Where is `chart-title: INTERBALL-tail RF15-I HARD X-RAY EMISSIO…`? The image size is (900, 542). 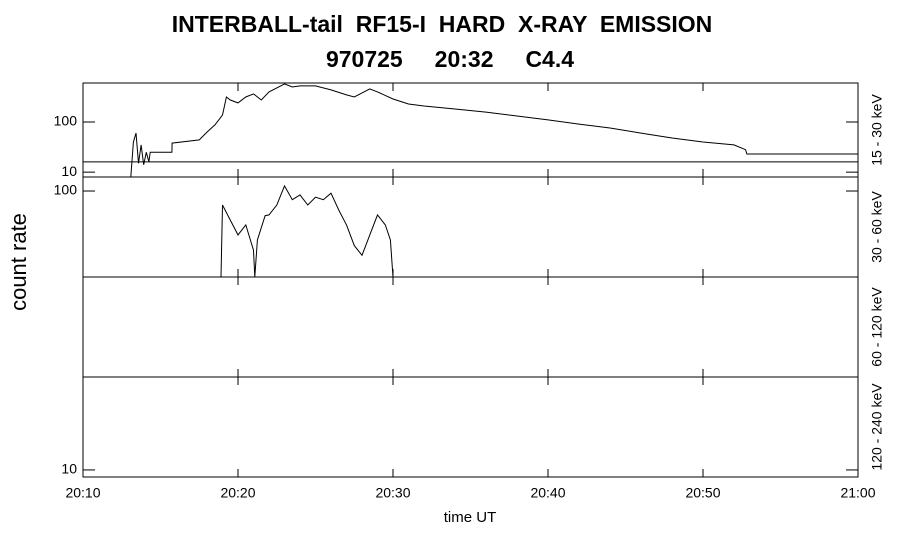
chart-title: INTERBALL-tail RF15-I HARD X-RAY EMISSIO… is located at coordinates (442, 24).